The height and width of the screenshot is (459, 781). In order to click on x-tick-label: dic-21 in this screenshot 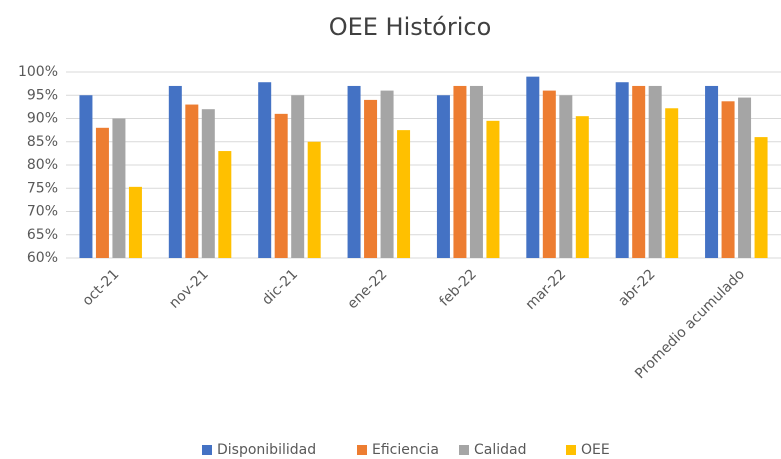, I will do `click(280, 287)`.